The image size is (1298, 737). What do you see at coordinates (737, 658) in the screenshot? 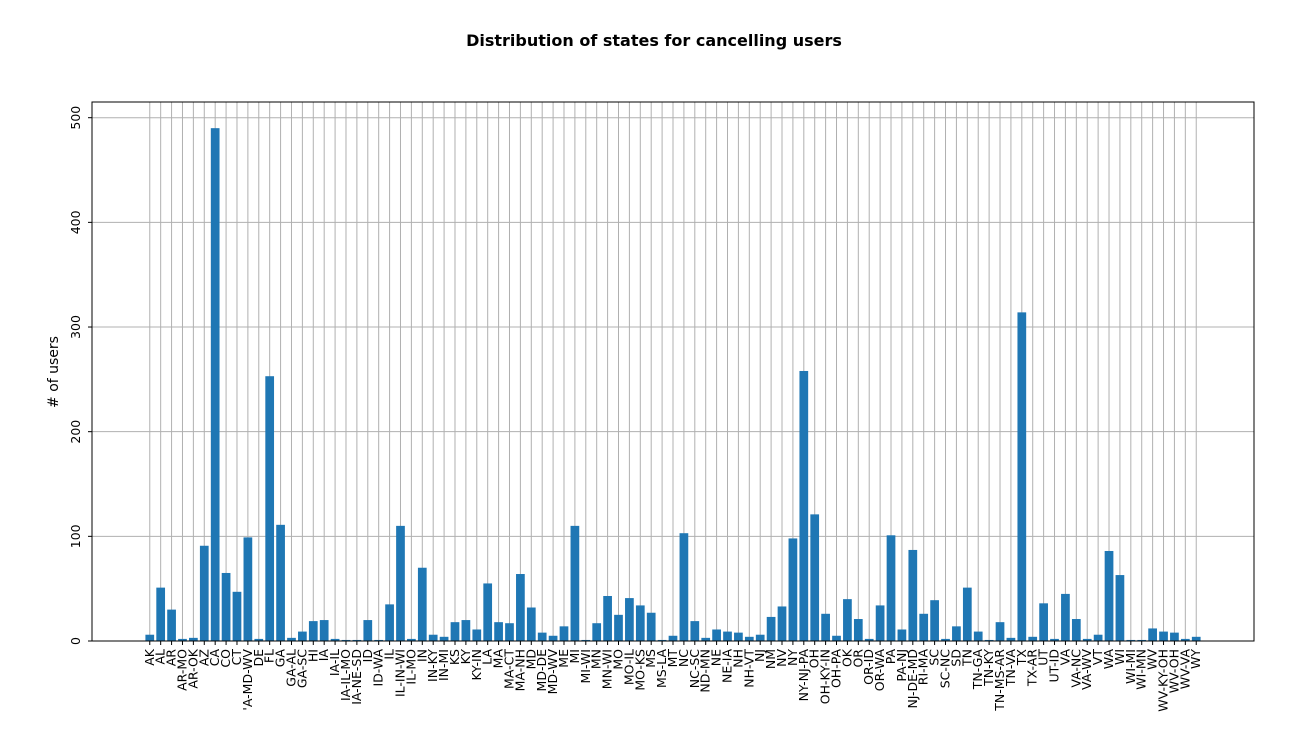
I see `x-tick-label: NH` at bounding box center [737, 658].